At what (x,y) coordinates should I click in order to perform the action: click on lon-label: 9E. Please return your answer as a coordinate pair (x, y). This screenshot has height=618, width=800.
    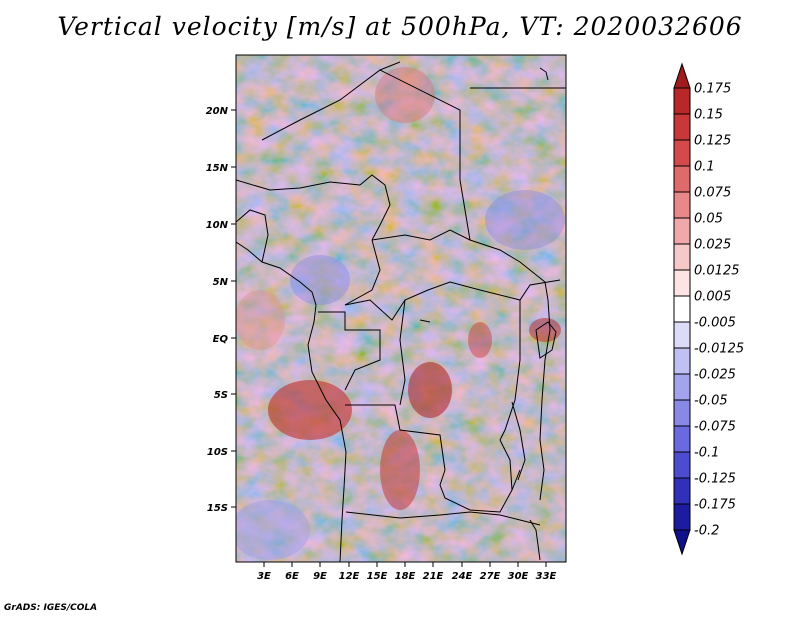
    Looking at the image, I should click on (320, 576).